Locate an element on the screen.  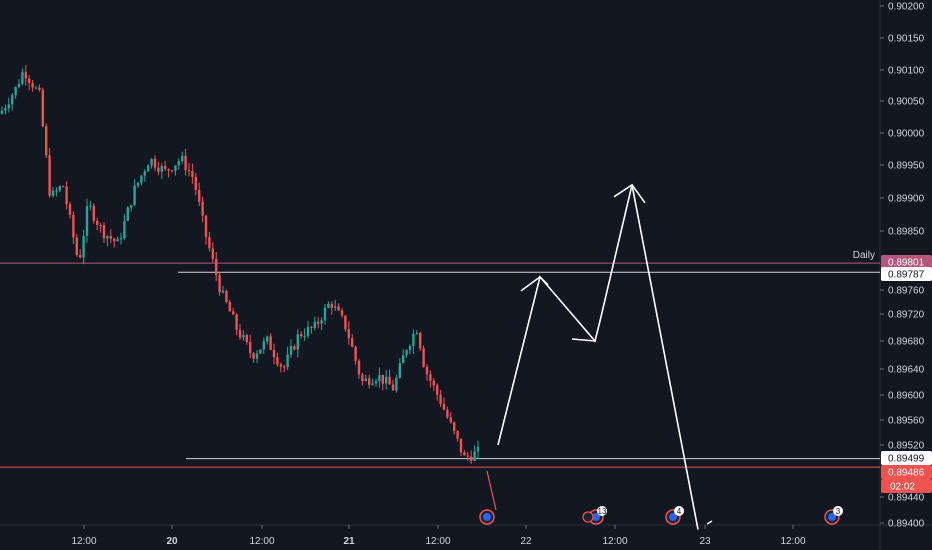
price-tag-label: 0.89787 is located at coordinates (906, 275).